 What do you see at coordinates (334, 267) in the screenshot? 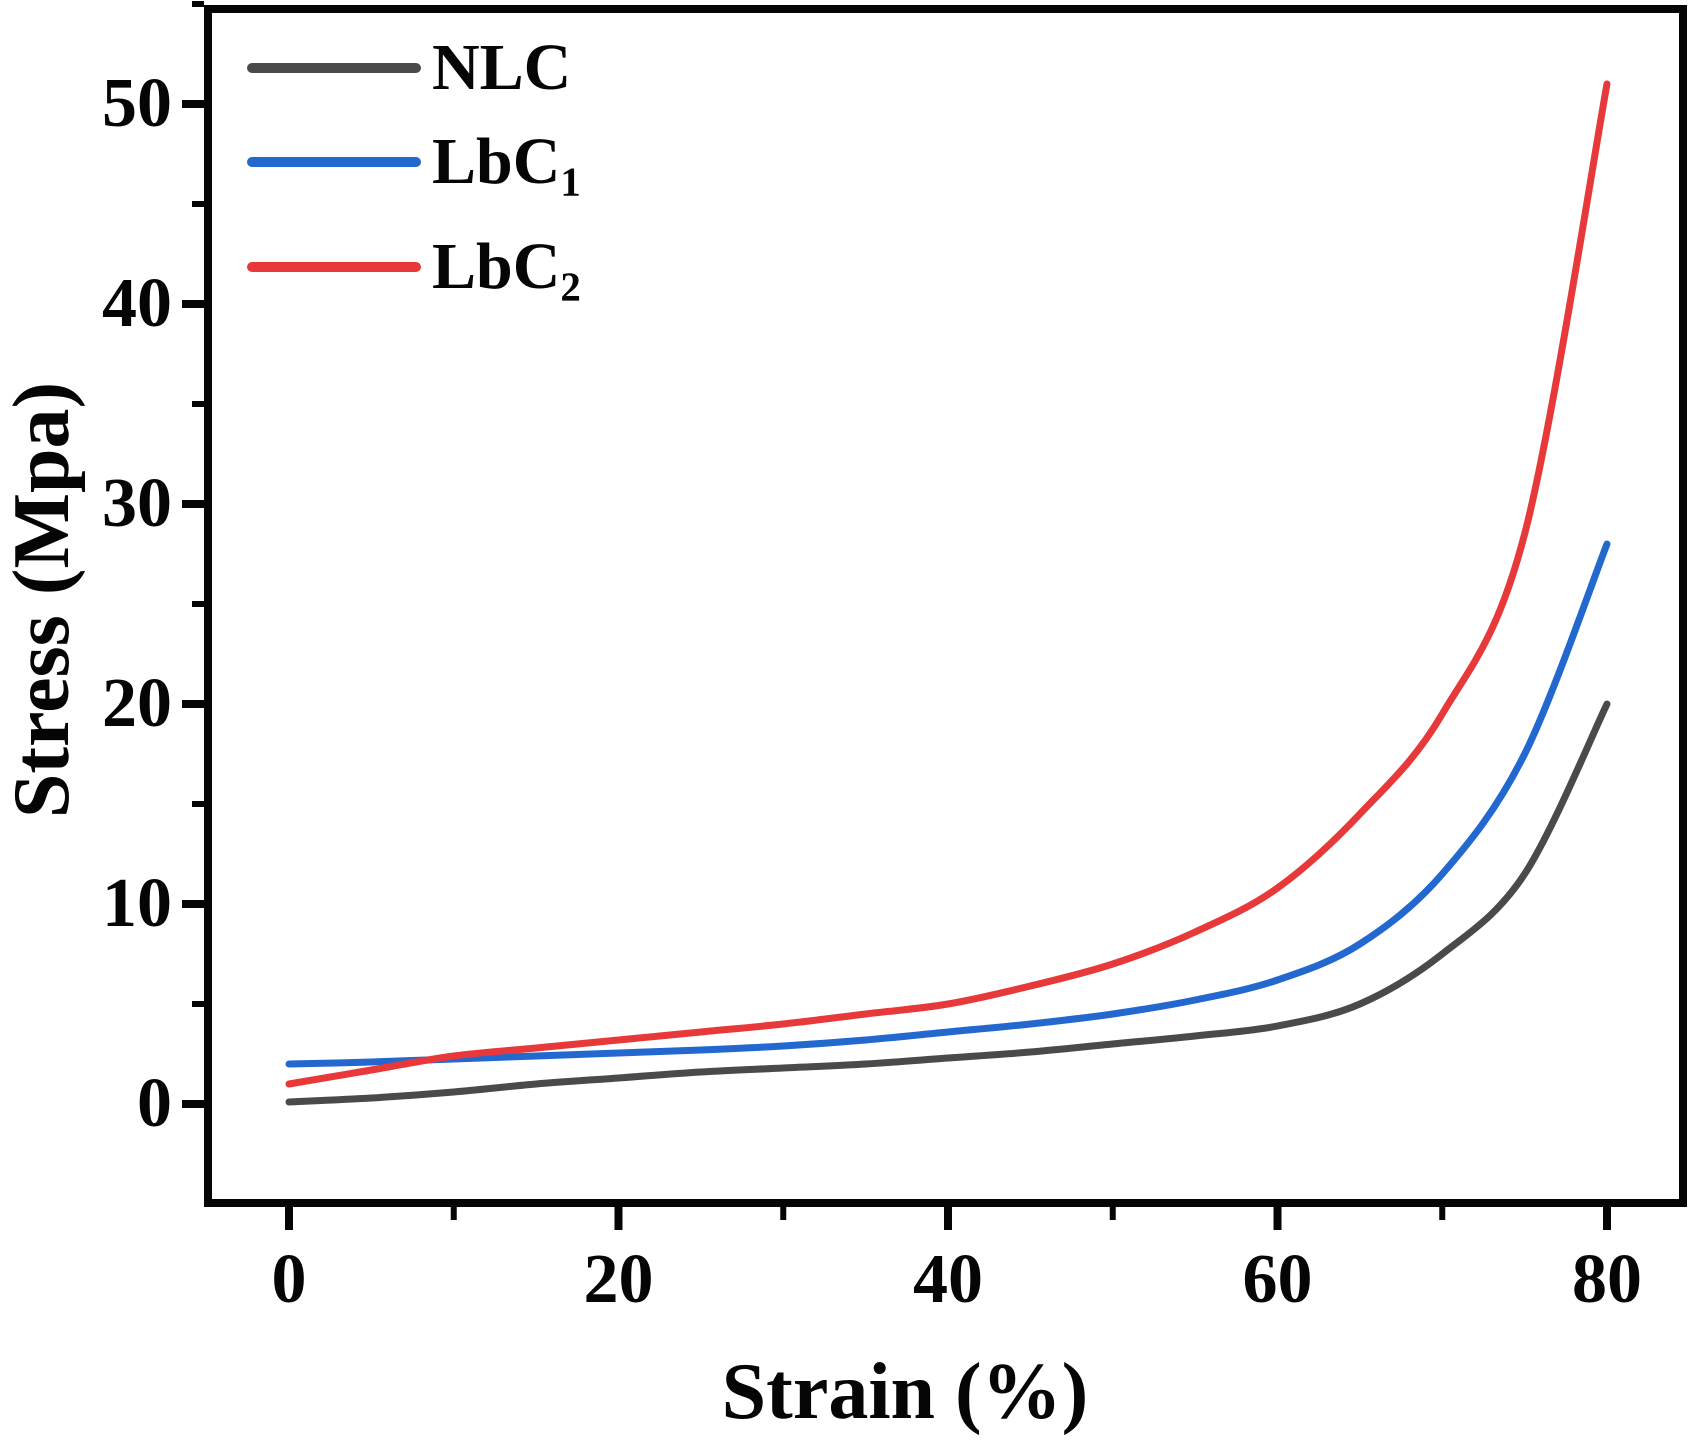
I see `legend-line-lbc2` at bounding box center [334, 267].